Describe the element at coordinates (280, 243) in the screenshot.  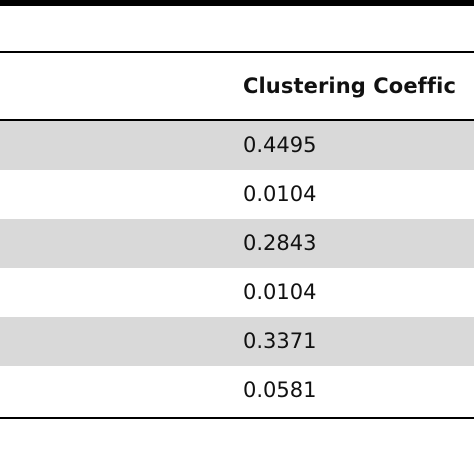
I see `clustering-value-cell: 0.2843` at that location.